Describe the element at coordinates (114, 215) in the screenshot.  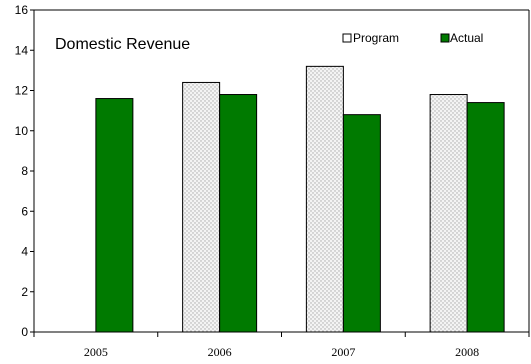
I see `bar-actual-2005` at that location.